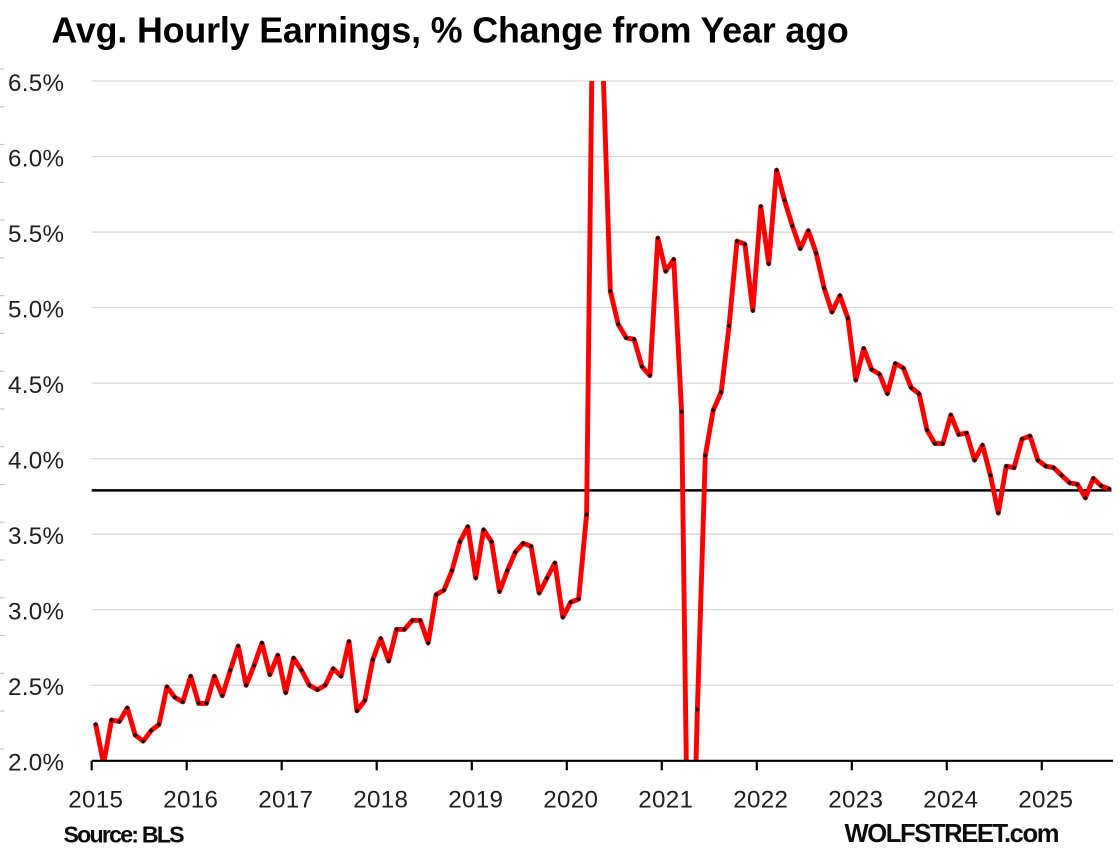 The height and width of the screenshot is (853, 1119). I want to click on svg-text: 3.5%, so click(36, 536).